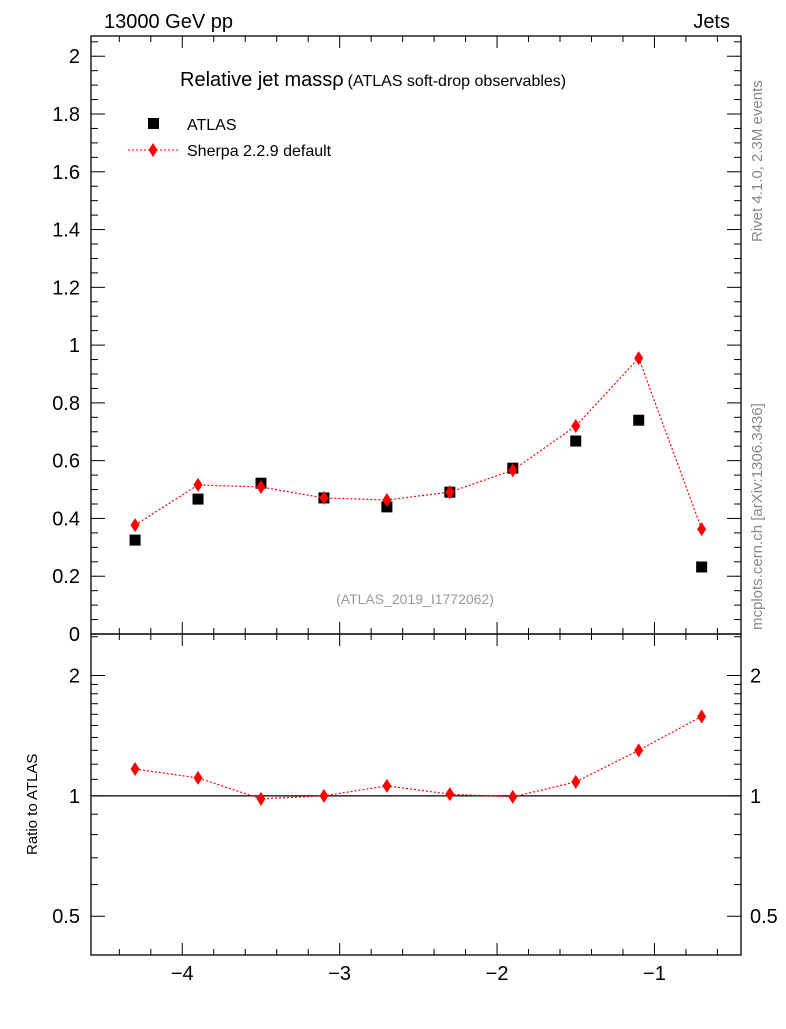  Describe the element at coordinates (230, 138) in the screenshot. I see `legend: ATLAS Sherpa 2.2.9 default` at that location.